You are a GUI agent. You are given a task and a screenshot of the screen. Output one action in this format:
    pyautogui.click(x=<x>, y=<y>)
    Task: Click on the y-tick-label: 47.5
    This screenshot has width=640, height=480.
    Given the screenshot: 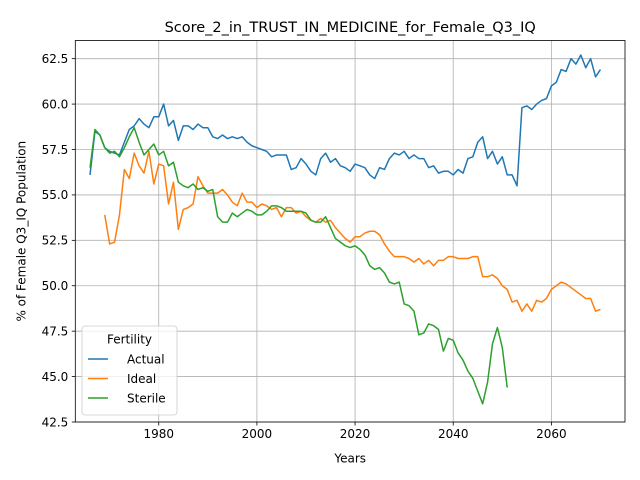 What is the action you would take?
    pyautogui.click(x=55, y=331)
    